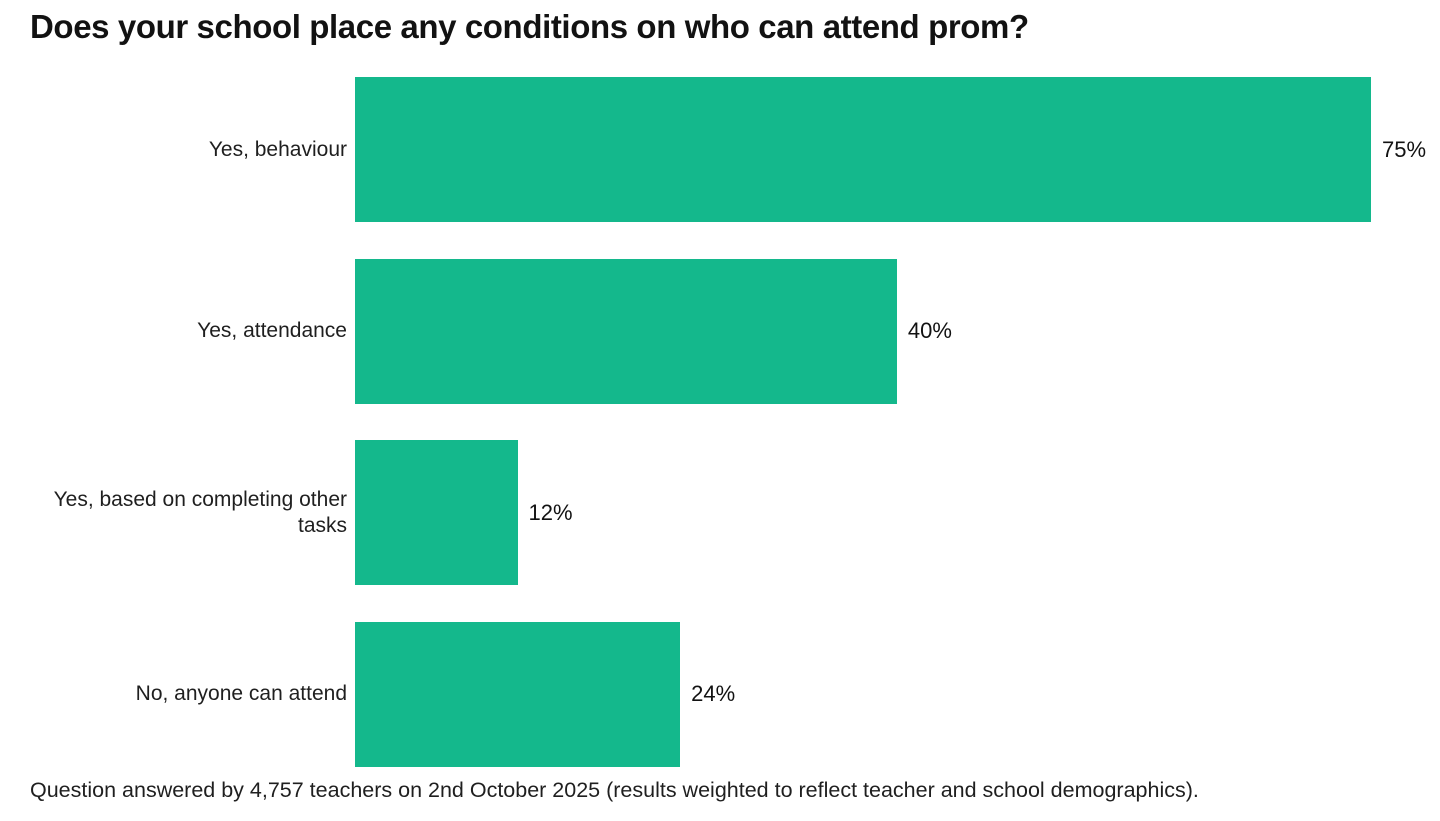  What do you see at coordinates (713, 693) in the screenshot?
I see `value-label: 24%` at bounding box center [713, 693].